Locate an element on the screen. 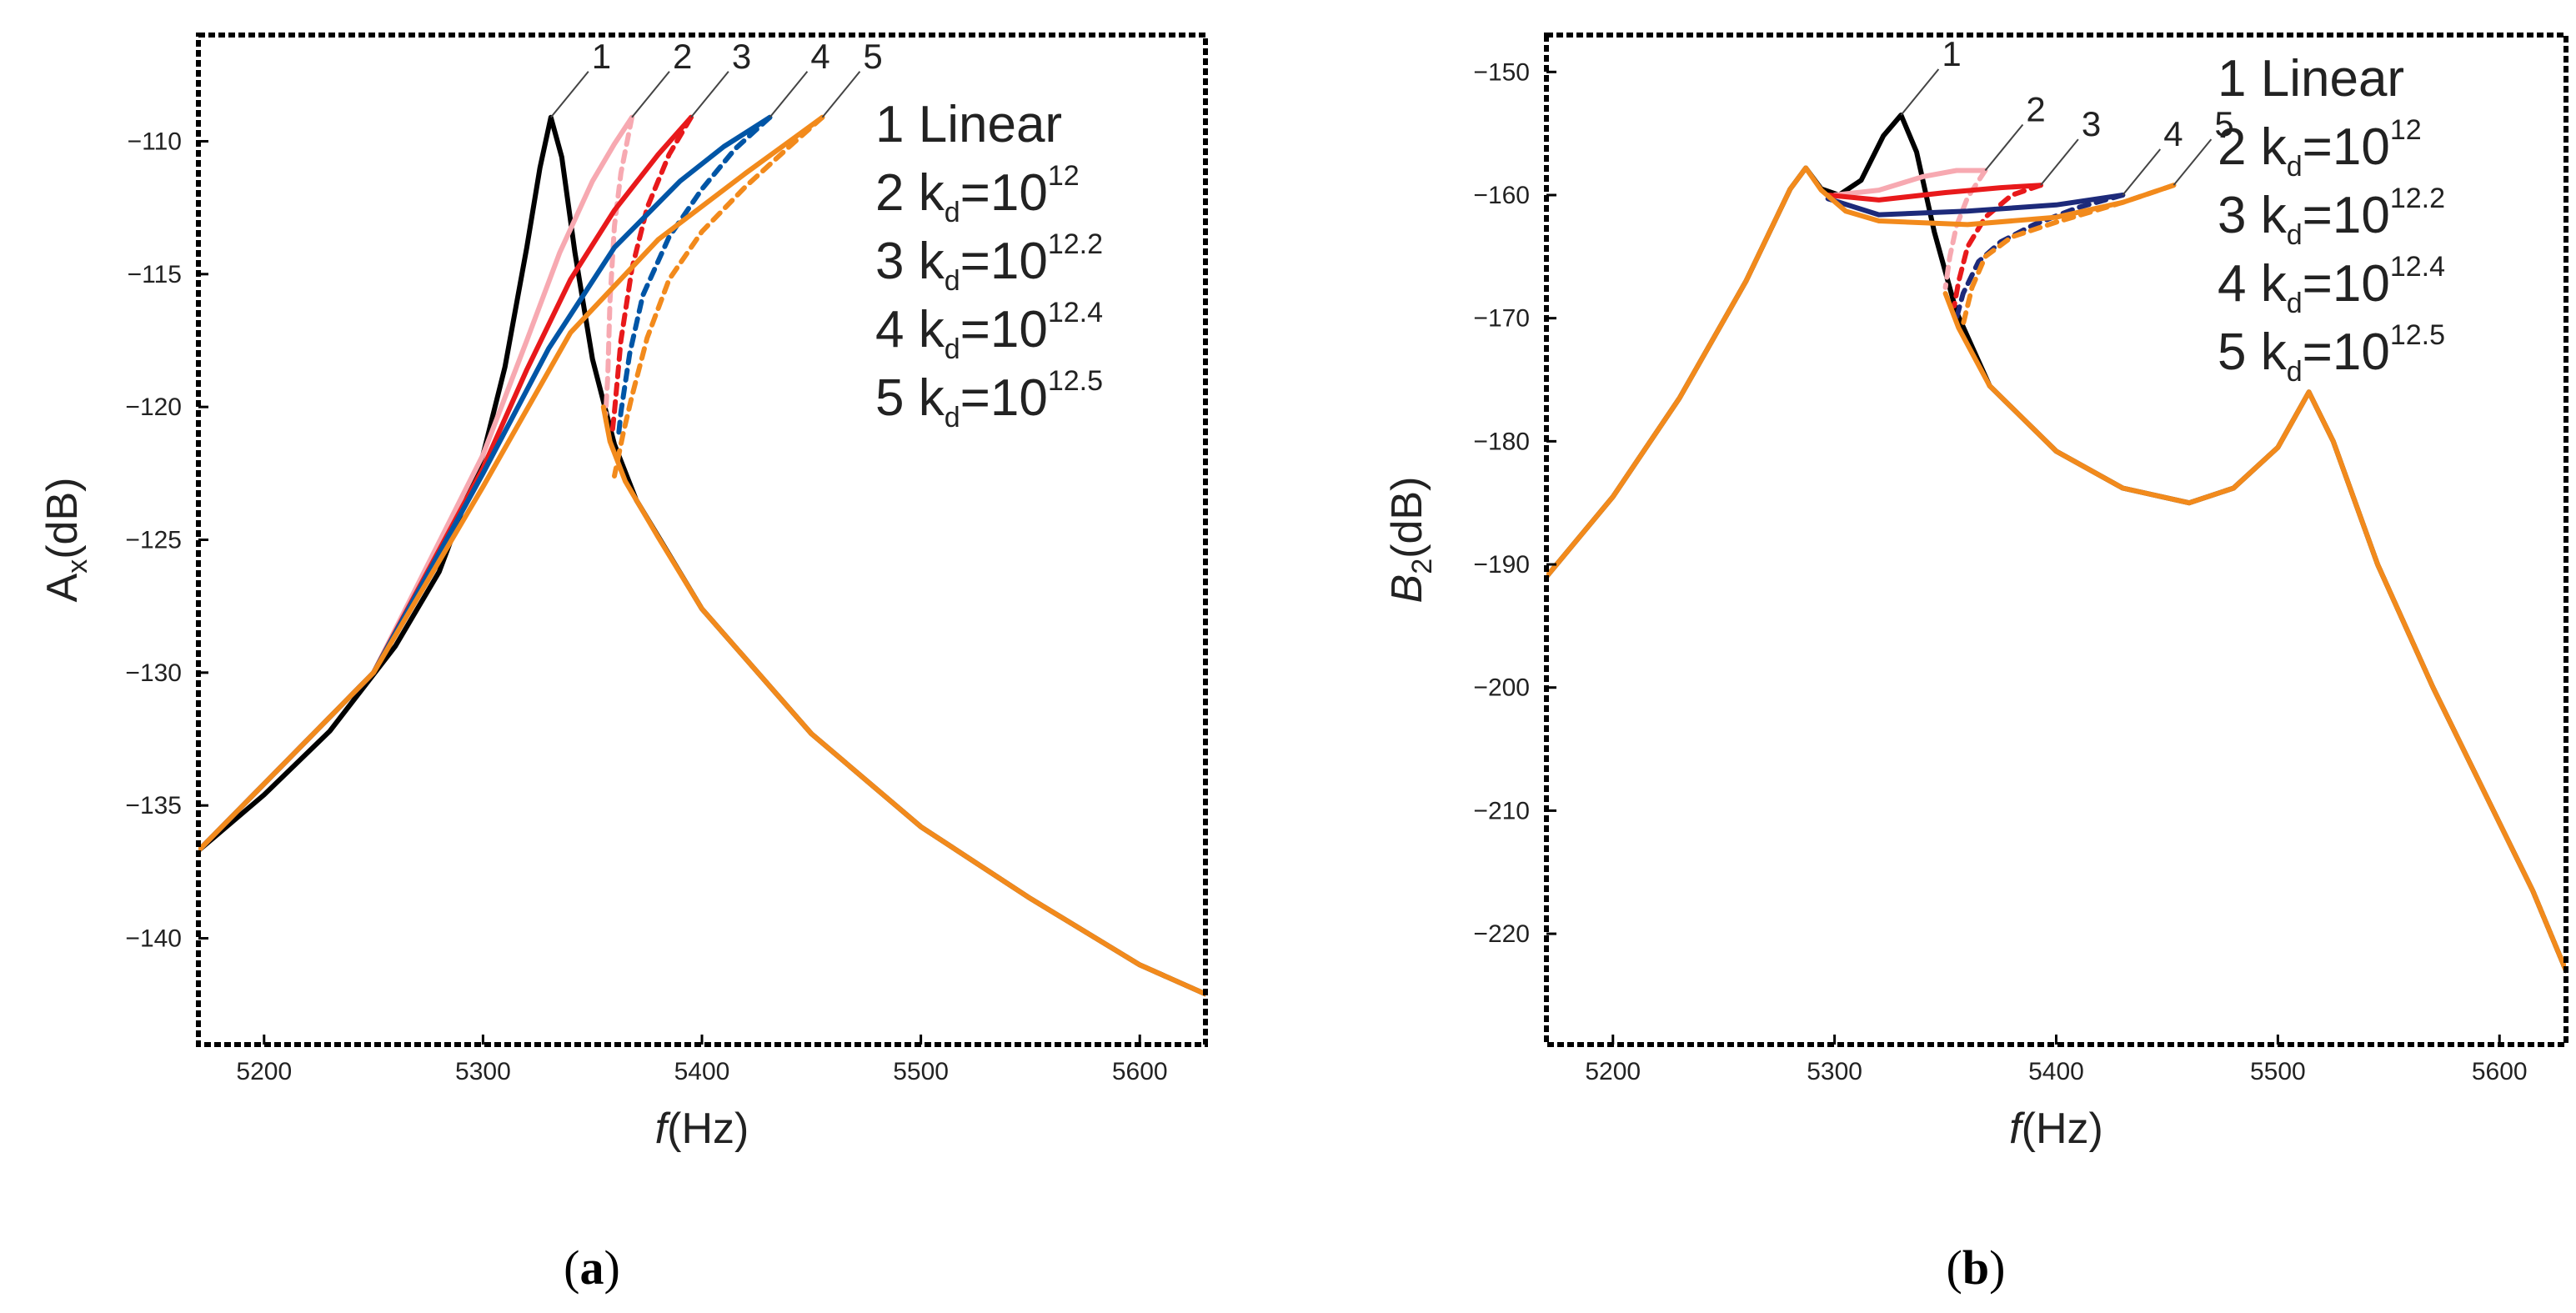 This screenshot has width=2576, height=1313. y-tick-label: −120 is located at coordinates (153, 407).